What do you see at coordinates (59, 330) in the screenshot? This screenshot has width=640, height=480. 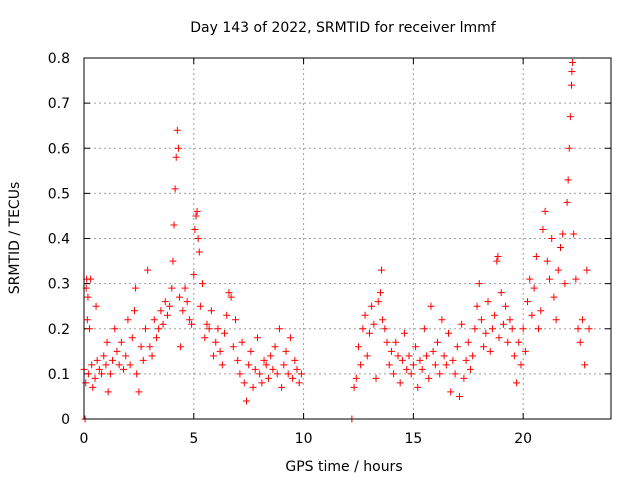 I see `y-tick-label: 0.2` at bounding box center [59, 330].